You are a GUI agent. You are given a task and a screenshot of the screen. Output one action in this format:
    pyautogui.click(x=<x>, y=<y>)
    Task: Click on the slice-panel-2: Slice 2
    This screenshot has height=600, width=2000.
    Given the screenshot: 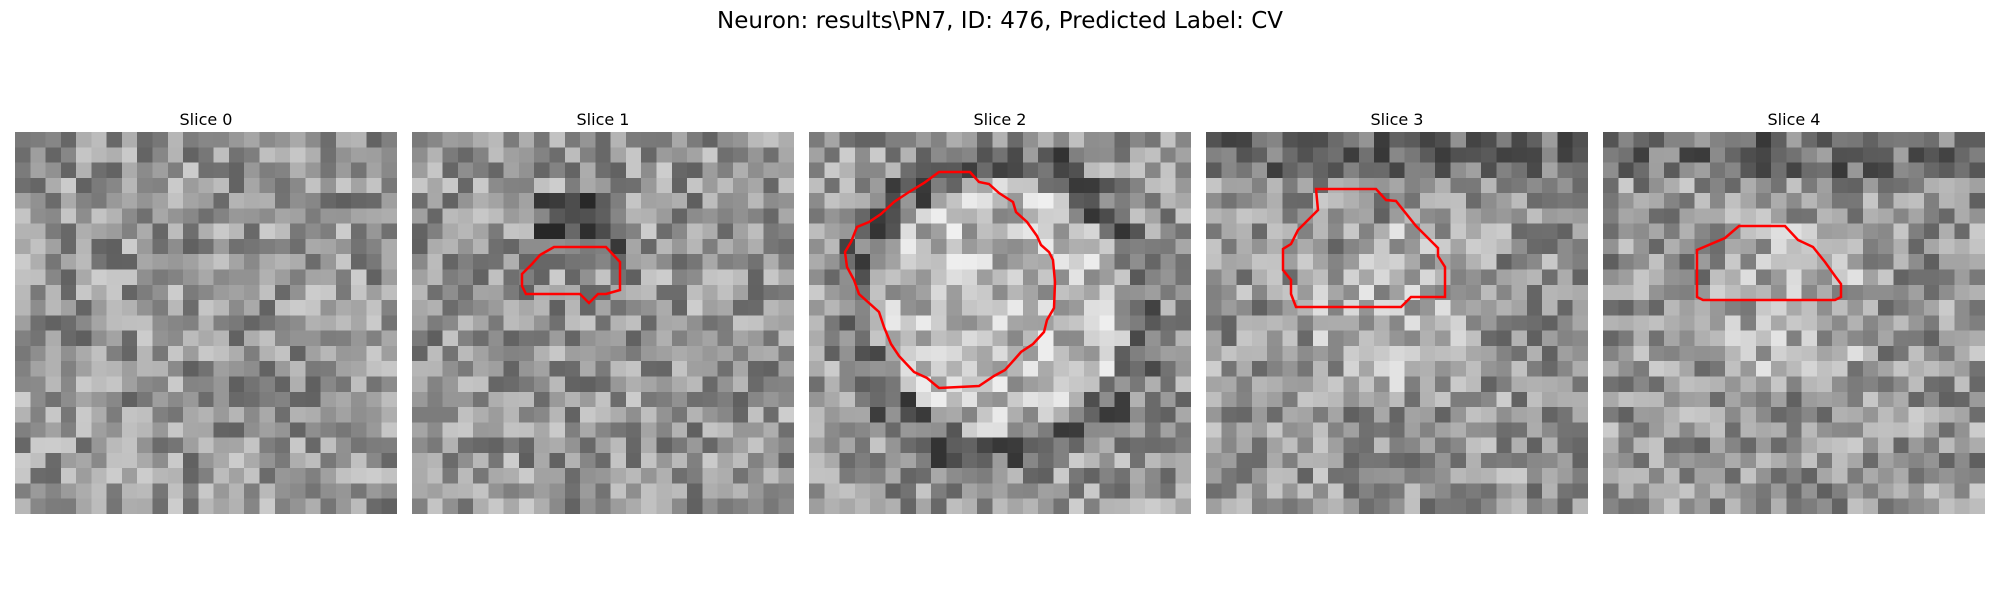 What is the action you would take?
    pyautogui.click(x=1000, y=311)
    